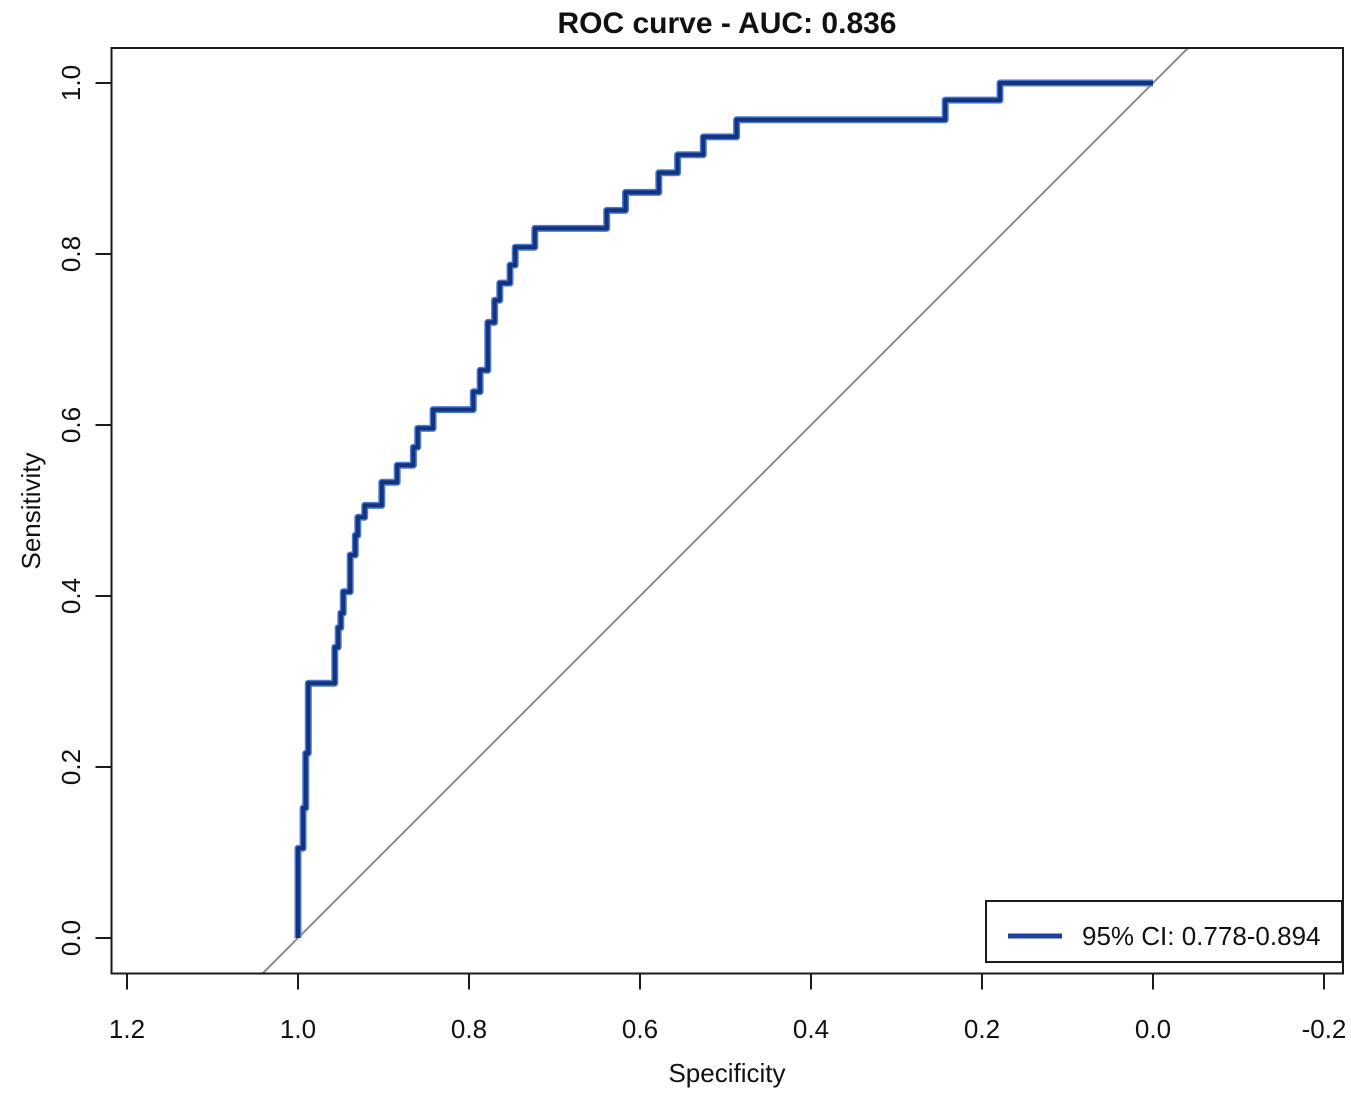 This screenshot has width=1351, height=1096. What do you see at coordinates (71, 425) in the screenshot?
I see `y-tick-label: 0.6` at bounding box center [71, 425].